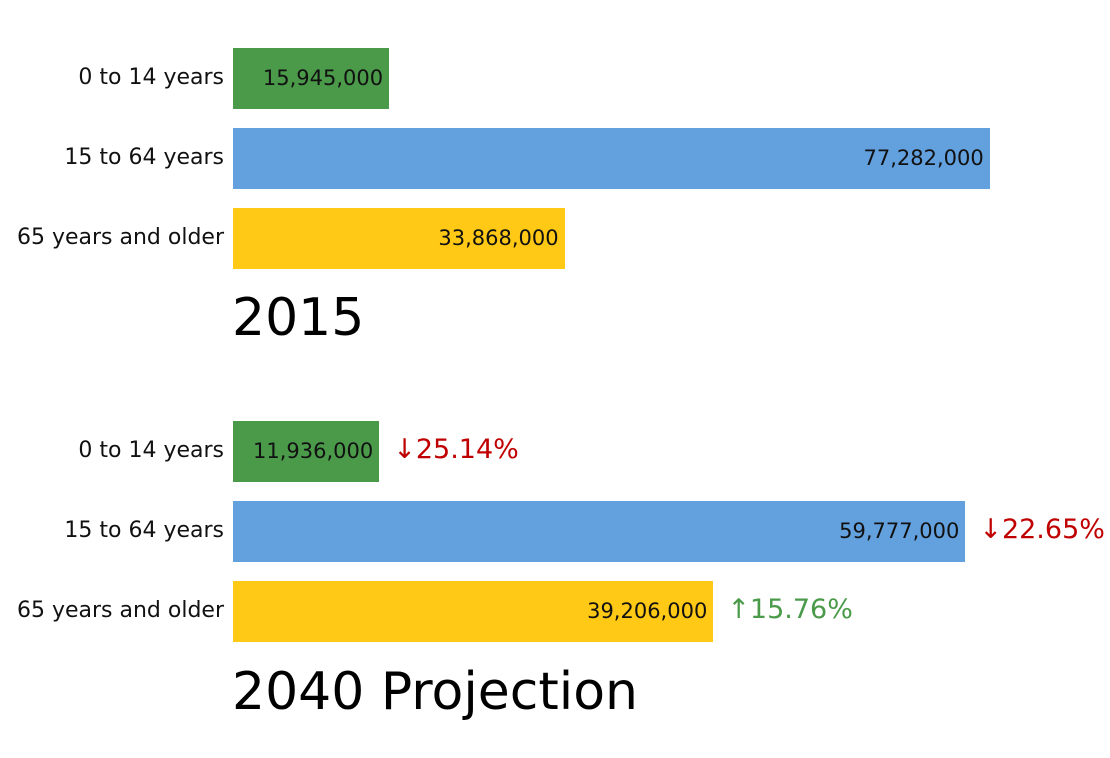 The image size is (1110, 758). I want to click on data-label: 59,777,000, so click(899, 531).